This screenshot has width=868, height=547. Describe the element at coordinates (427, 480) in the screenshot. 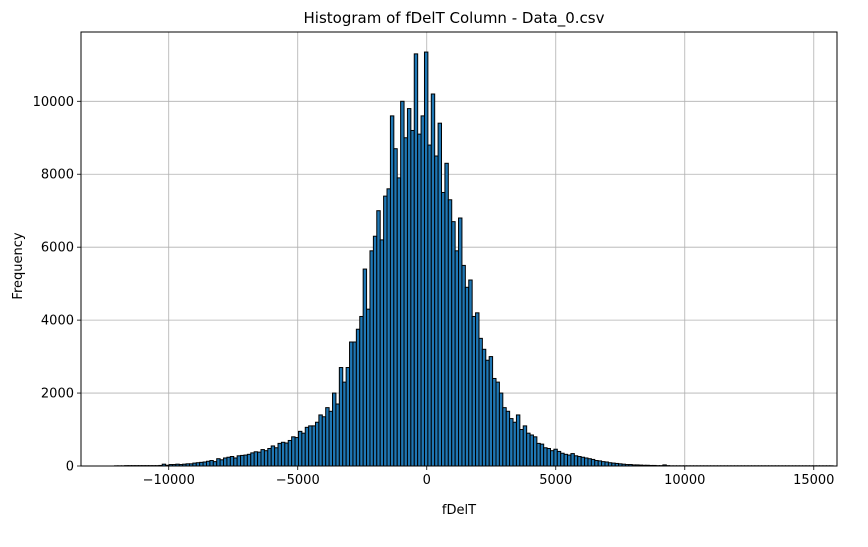

I see `x-tick-label: 0` at that location.